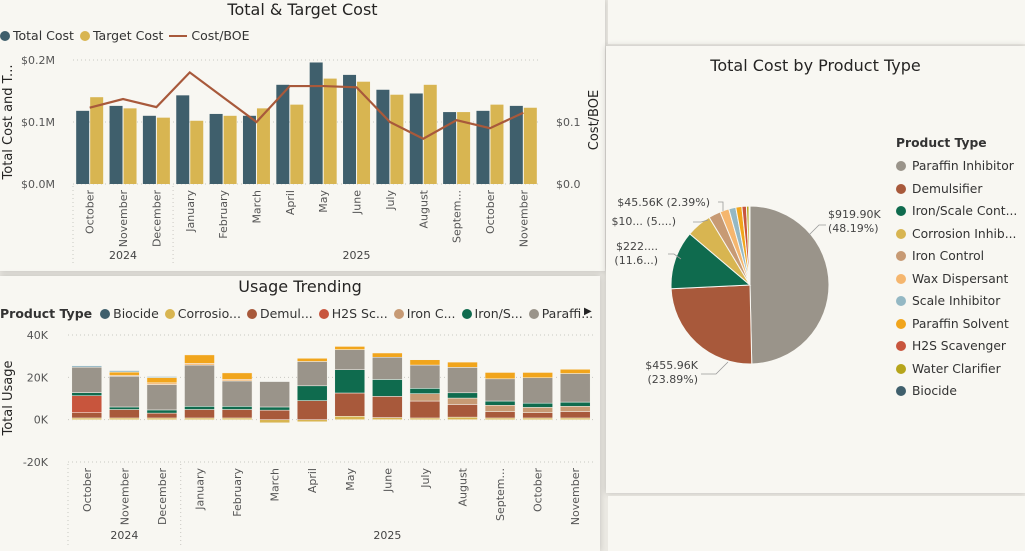 This screenshot has height=551, width=1025. I want to click on pie-legend-item: Scale Inhibitor, so click(956, 301).